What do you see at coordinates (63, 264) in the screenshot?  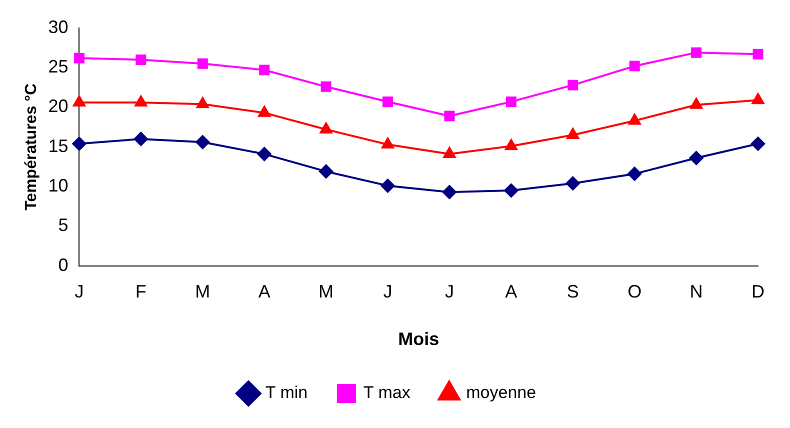 I see `y-tick-label: 0` at bounding box center [63, 264].